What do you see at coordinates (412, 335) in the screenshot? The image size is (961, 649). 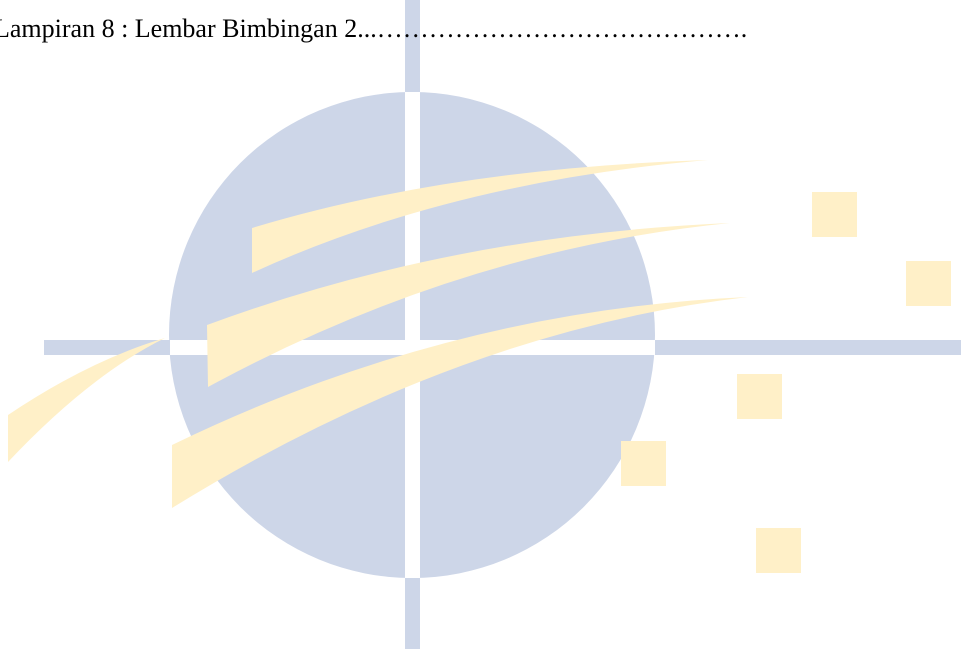 I see `cross-vertical` at bounding box center [412, 335].